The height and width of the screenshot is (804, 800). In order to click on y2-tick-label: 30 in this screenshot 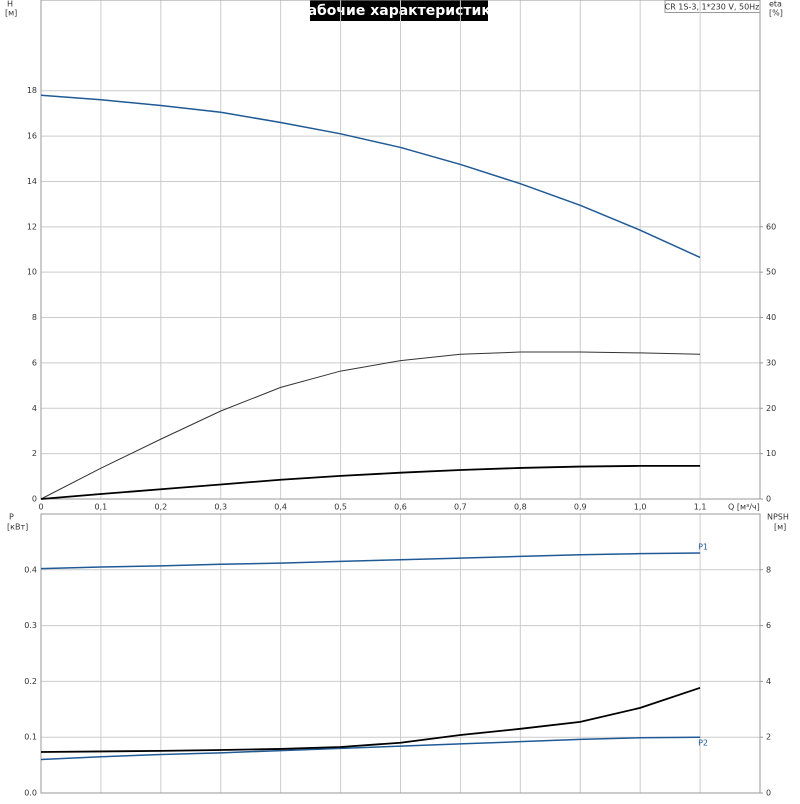, I will do `click(771, 362)`.